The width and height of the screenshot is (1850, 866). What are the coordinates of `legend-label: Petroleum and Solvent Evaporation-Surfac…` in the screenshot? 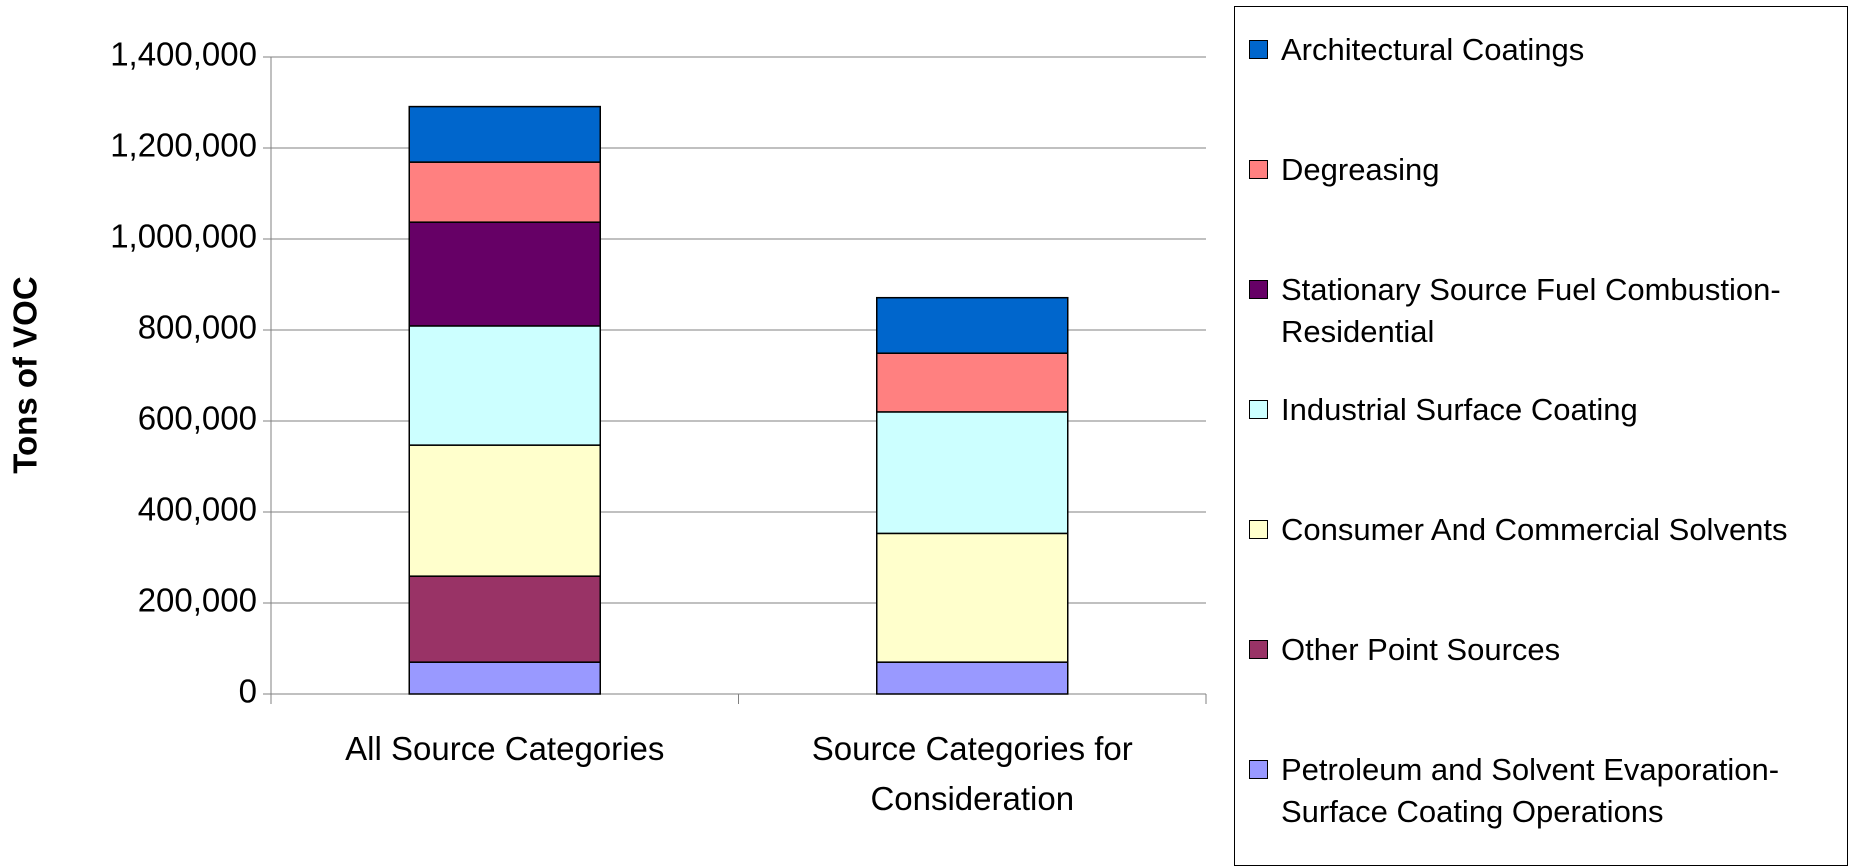 It's located at (1530, 790).